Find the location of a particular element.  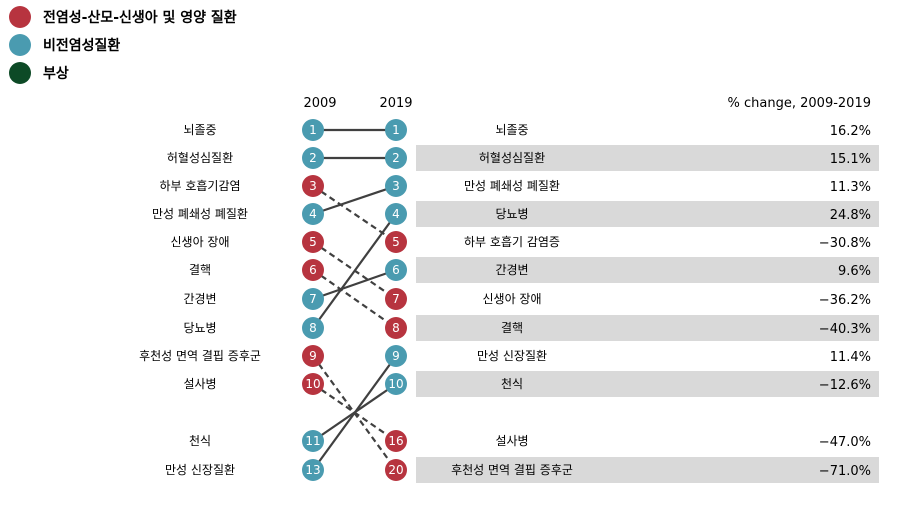

rank-number-2009: 10 is located at coordinates (312, 384).